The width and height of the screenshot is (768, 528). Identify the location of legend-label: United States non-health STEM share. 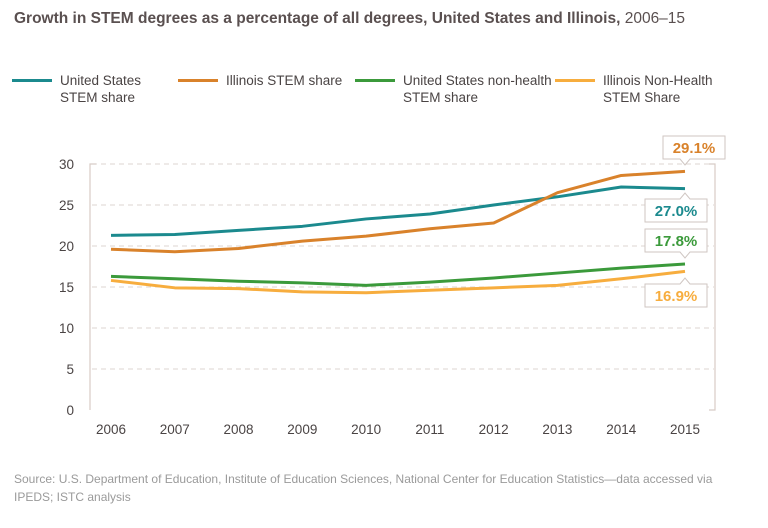
(477, 89).